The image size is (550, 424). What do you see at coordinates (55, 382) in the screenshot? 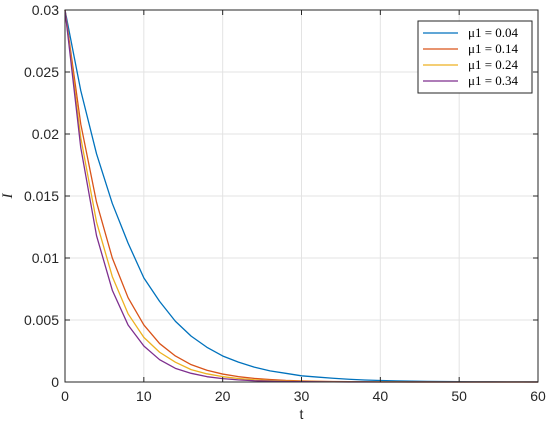
I see `y-tick-label: 0` at bounding box center [55, 382].